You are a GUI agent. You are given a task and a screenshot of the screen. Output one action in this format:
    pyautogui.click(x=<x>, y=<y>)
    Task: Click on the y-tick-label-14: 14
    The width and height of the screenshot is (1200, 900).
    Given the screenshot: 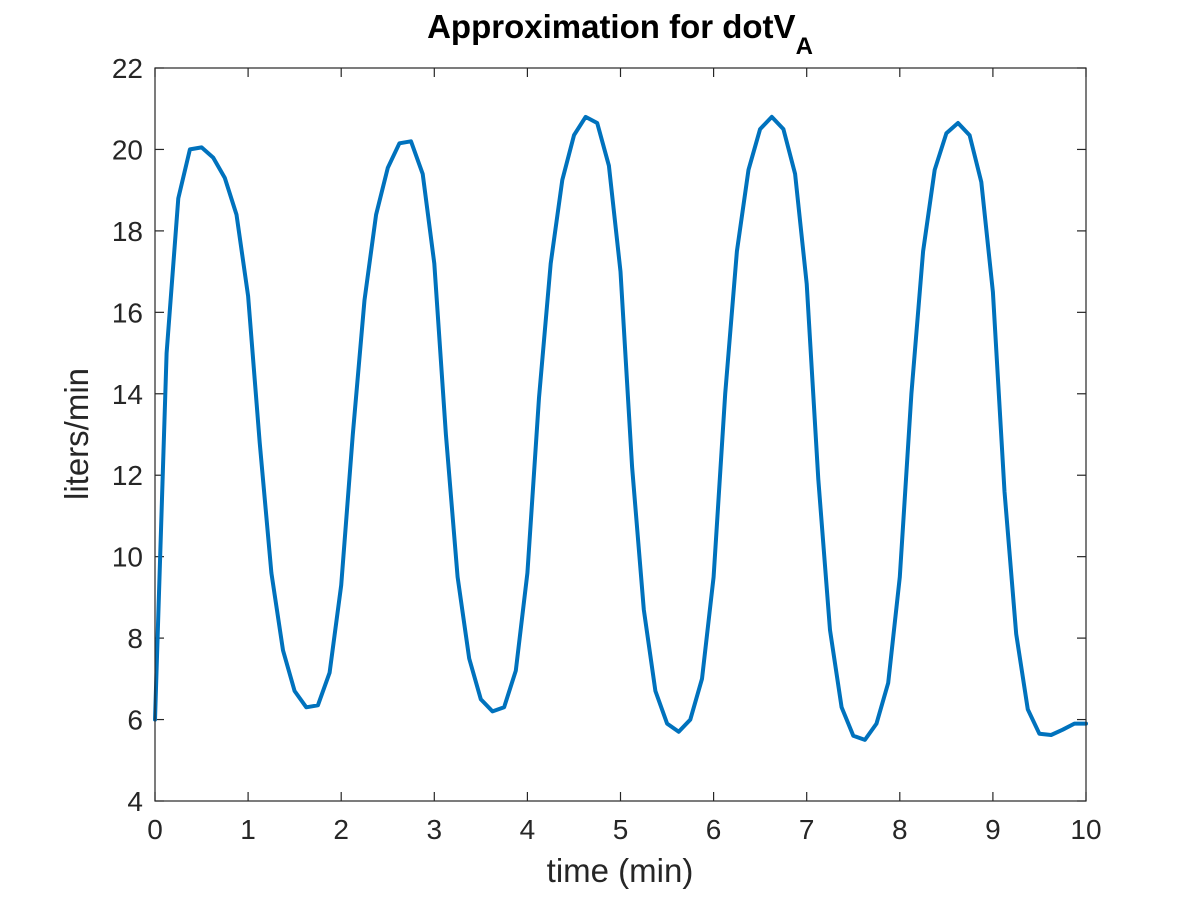 What is the action you would take?
    pyautogui.click(x=127, y=394)
    